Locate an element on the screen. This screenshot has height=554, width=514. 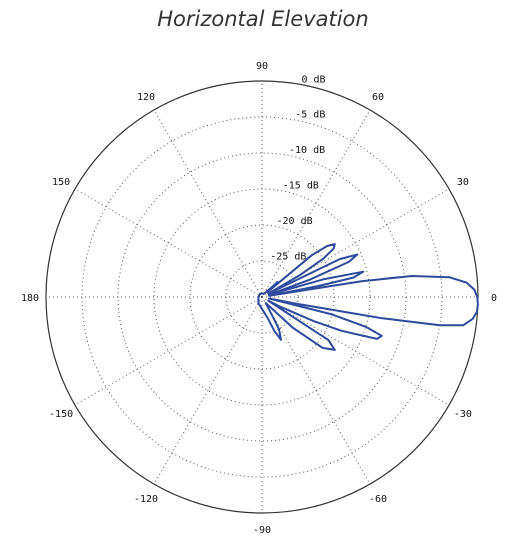
angle-tick-label: 30 is located at coordinates (463, 182).